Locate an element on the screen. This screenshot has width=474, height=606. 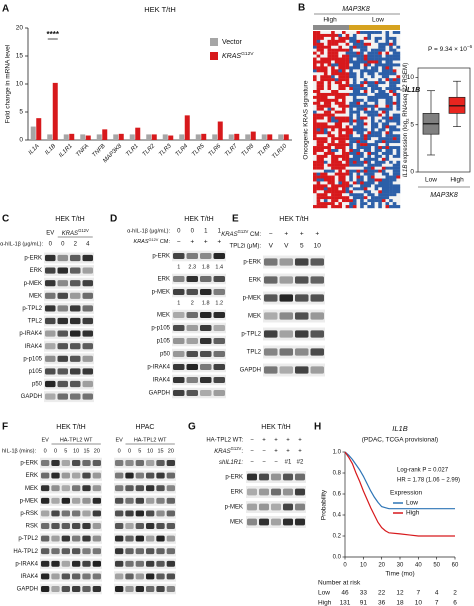
condition-label: HA-TPL2 WT: is located at coordinates (224, 441).